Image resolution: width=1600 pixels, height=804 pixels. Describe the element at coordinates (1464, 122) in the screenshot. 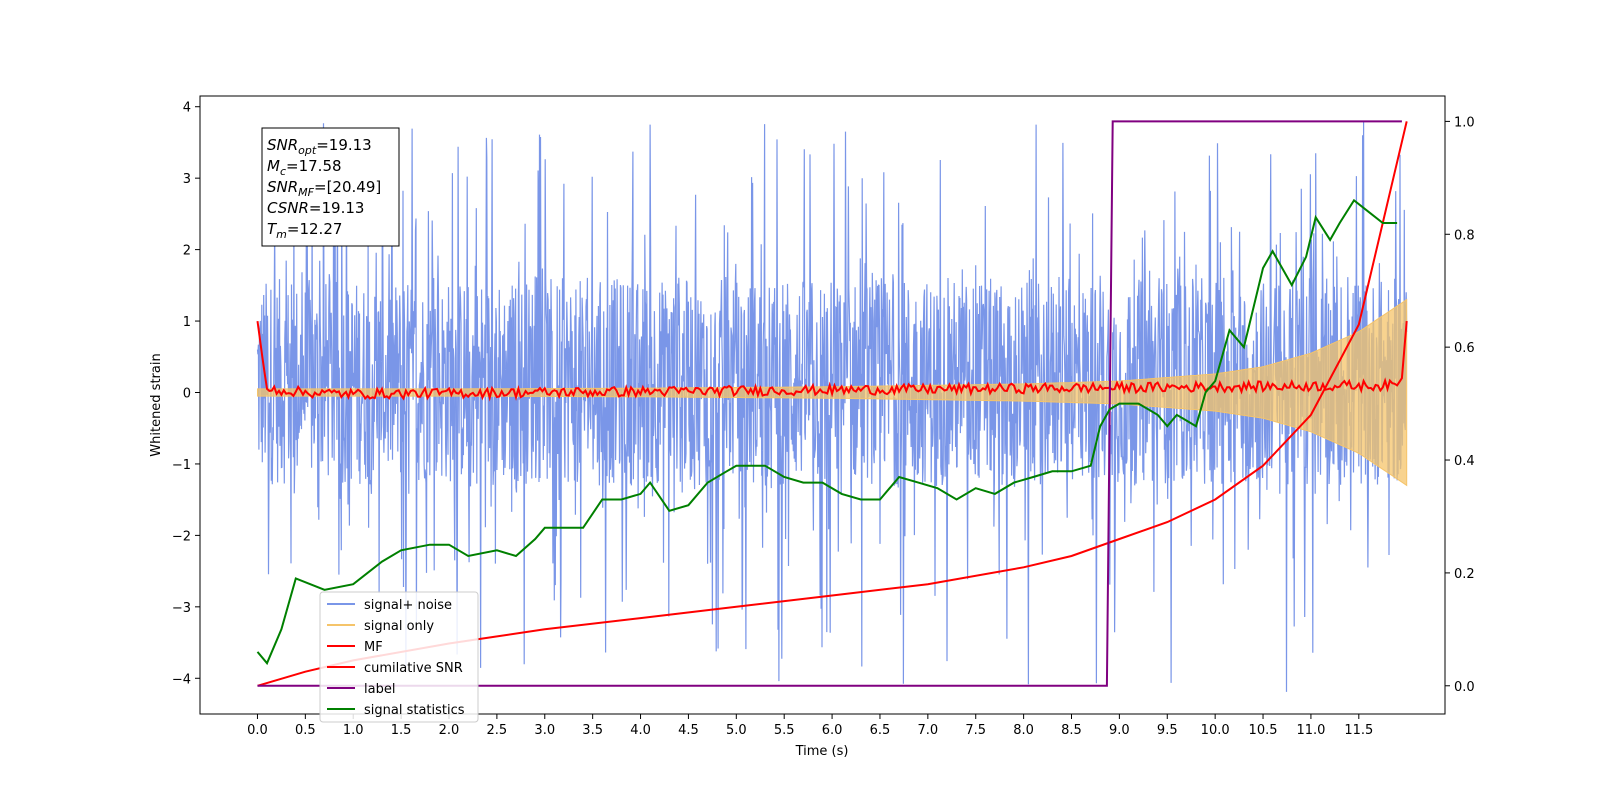

I see `y-right-tick-label: 1.0` at that location.